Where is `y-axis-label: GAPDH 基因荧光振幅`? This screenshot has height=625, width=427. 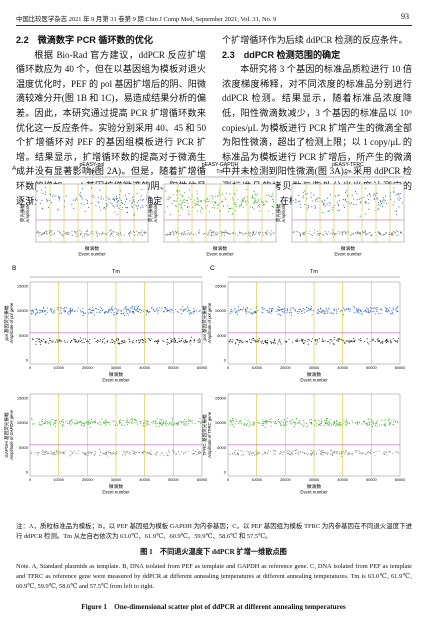 y-axis-label: GAPDH 基因荧光振幅 is located at coordinates (6, 435).